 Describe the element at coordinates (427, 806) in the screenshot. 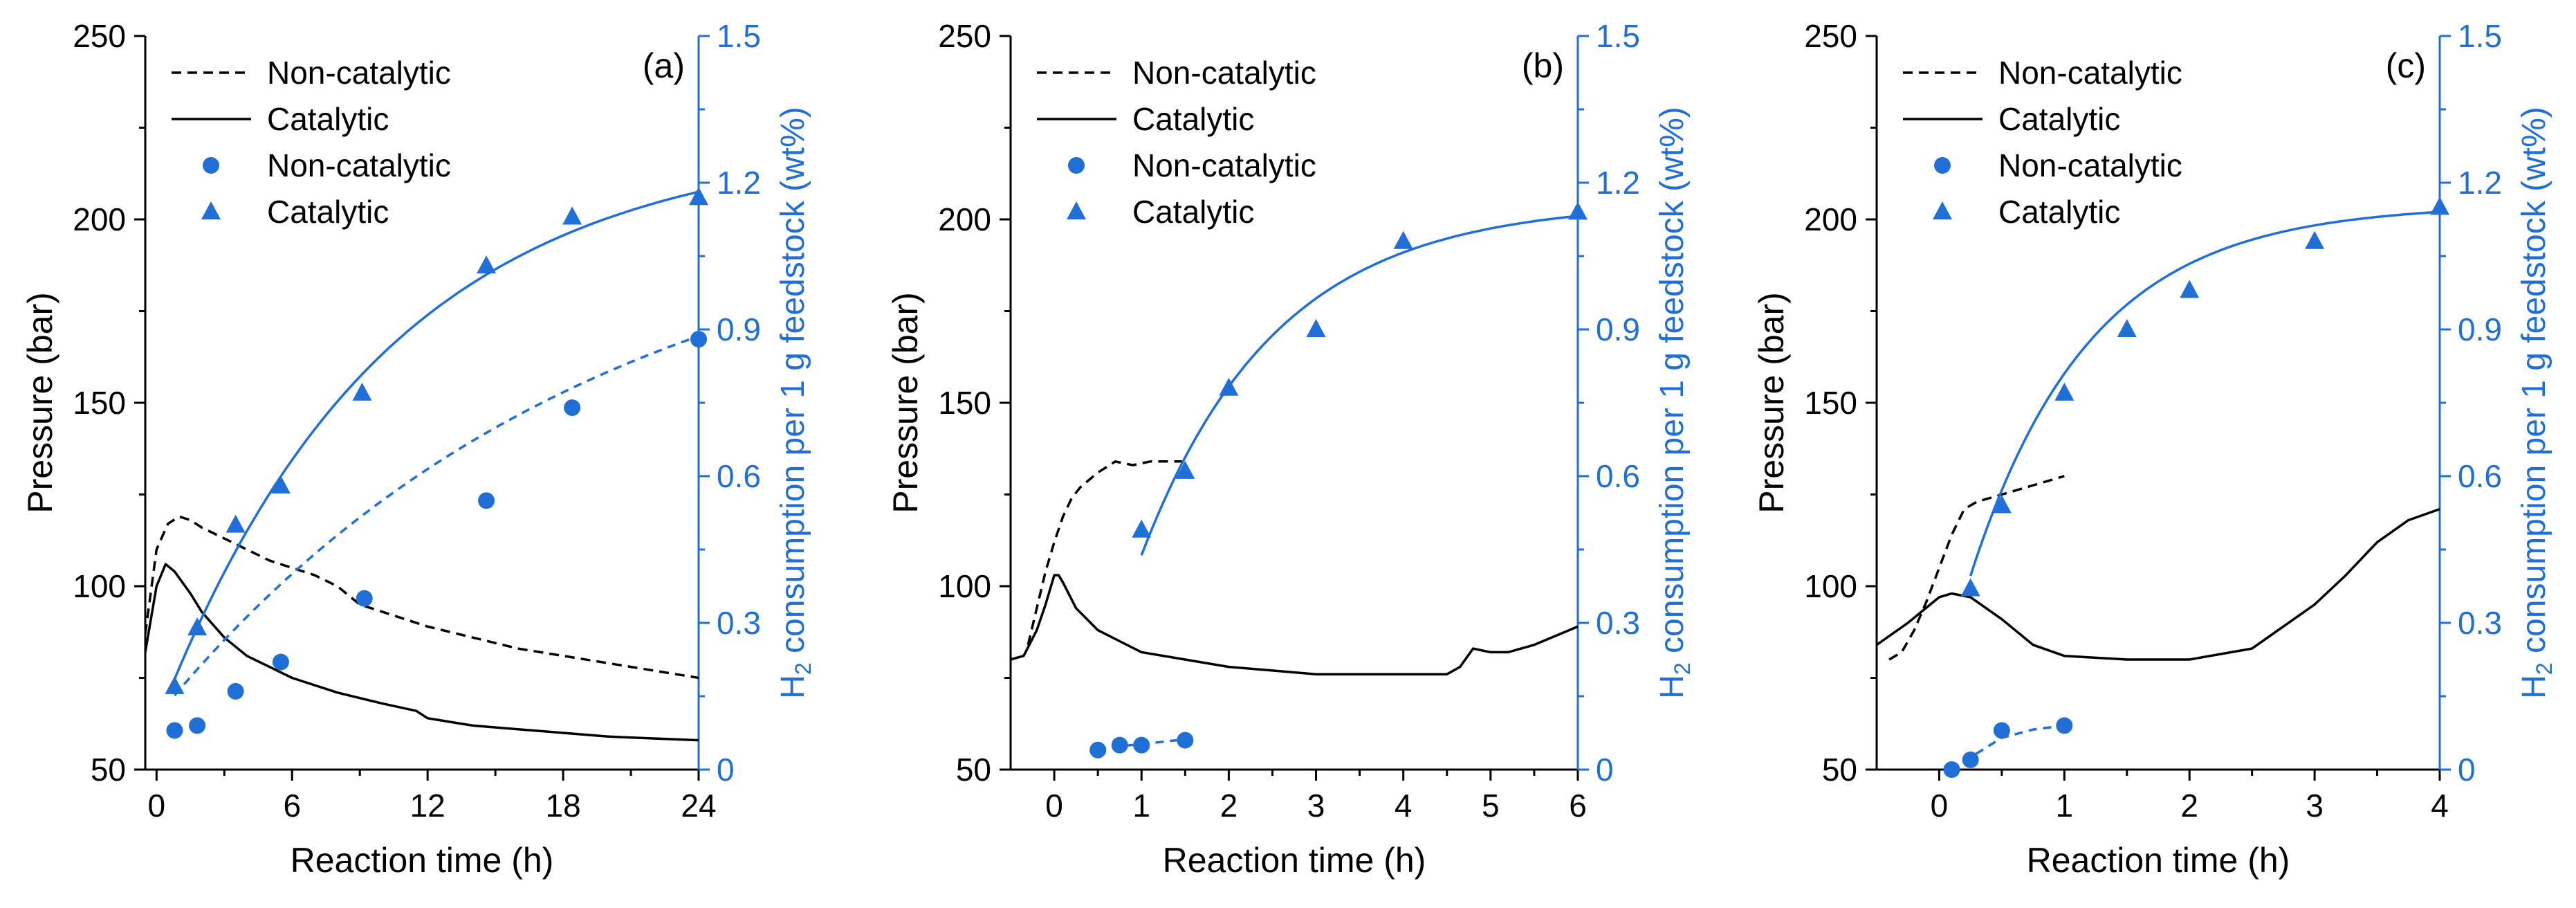

I see `x-tick-label: 12` at that location.